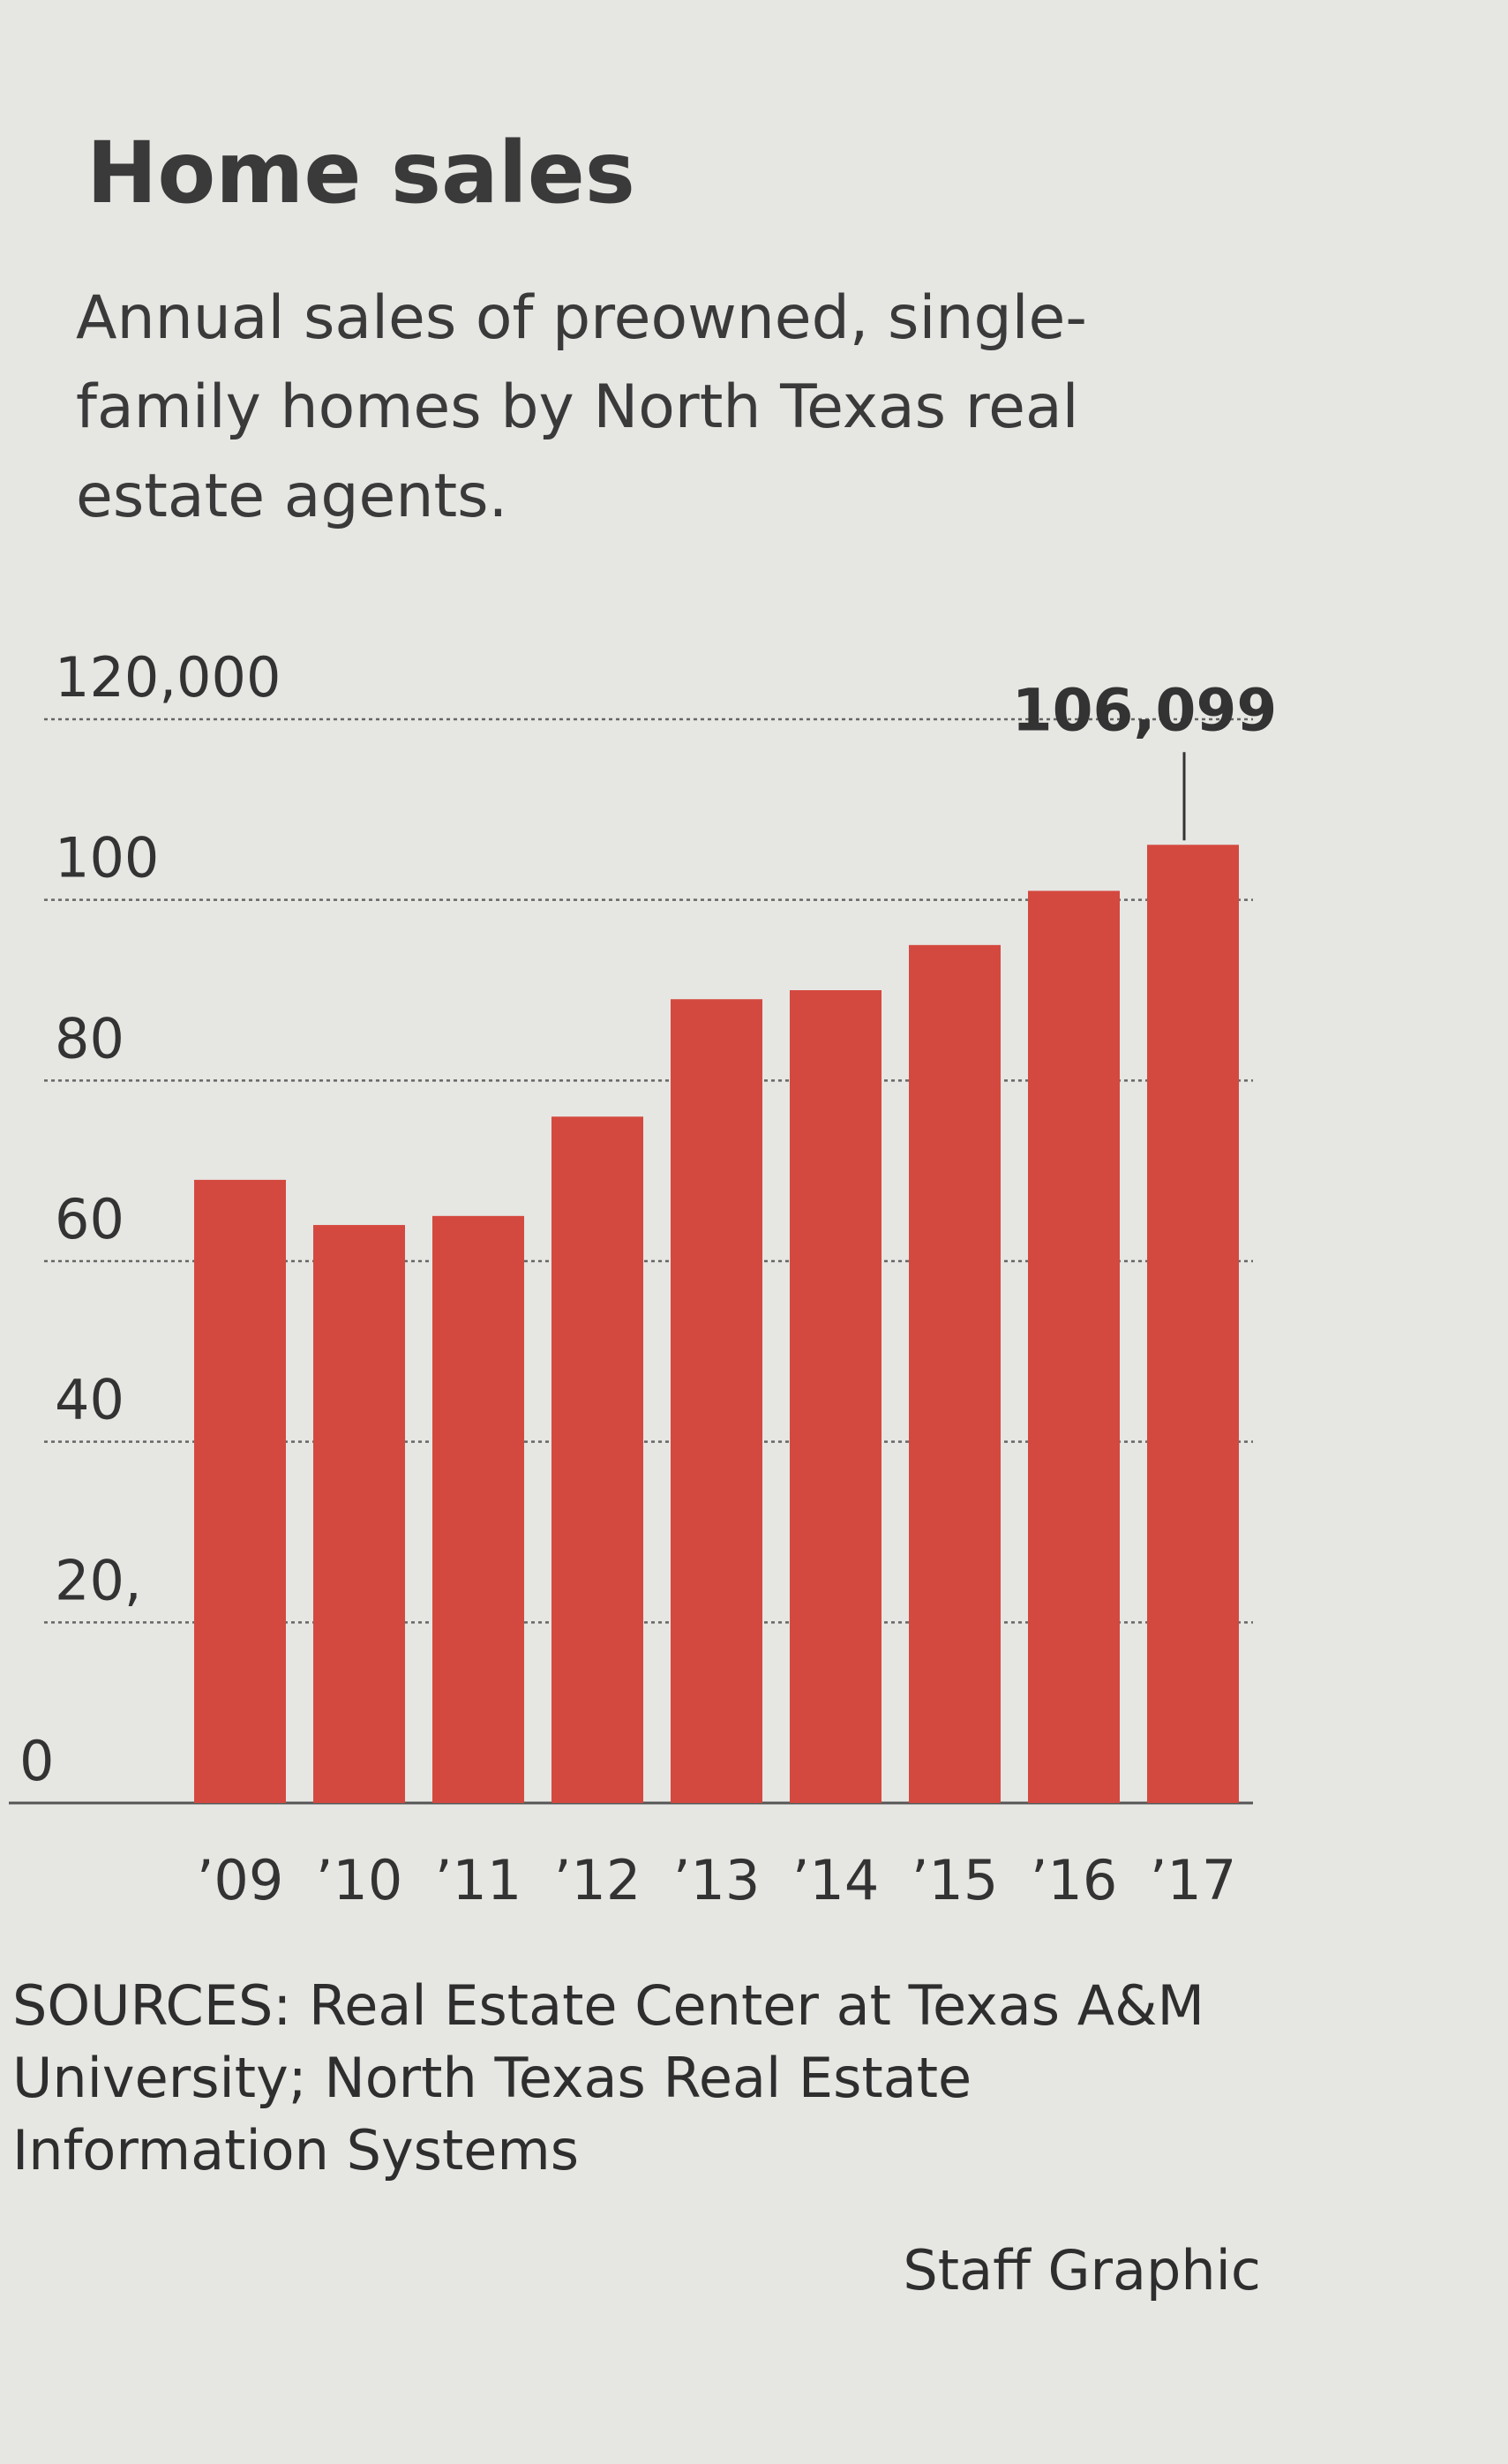 The height and width of the screenshot is (2464, 1508). What do you see at coordinates (836, 1880) in the screenshot?
I see `x-tick-label: ’14` at bounding box center [836, 1880].